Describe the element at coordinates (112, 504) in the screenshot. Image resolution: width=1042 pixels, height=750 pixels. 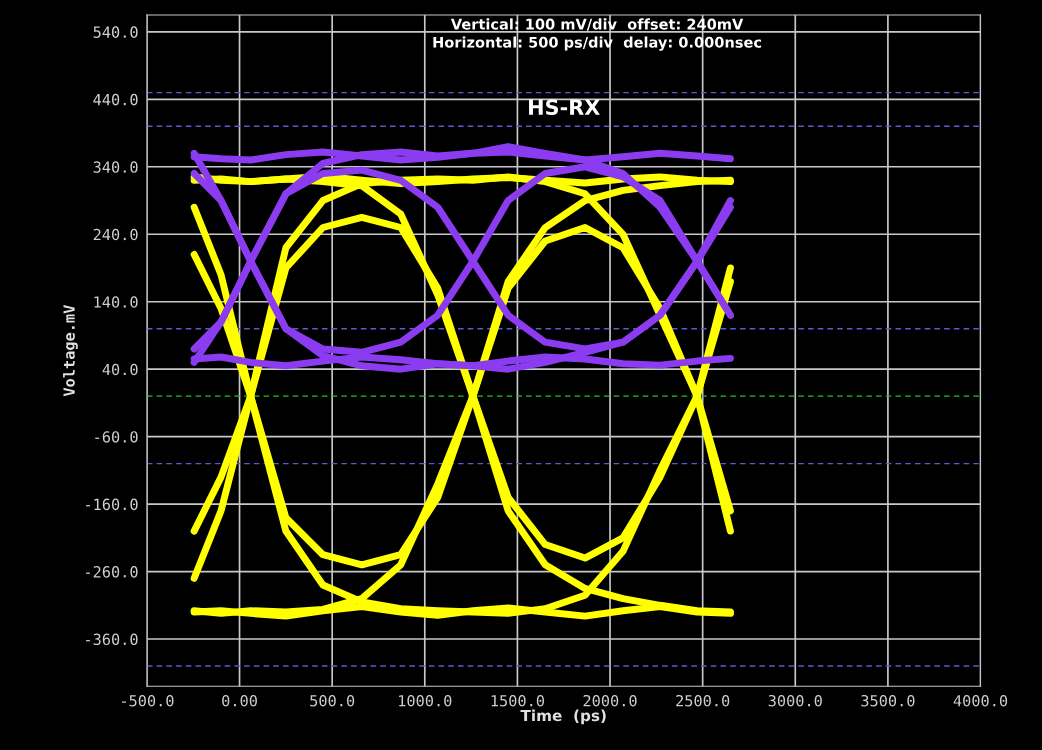
I see `y-tick-label: -160.0` at that location.